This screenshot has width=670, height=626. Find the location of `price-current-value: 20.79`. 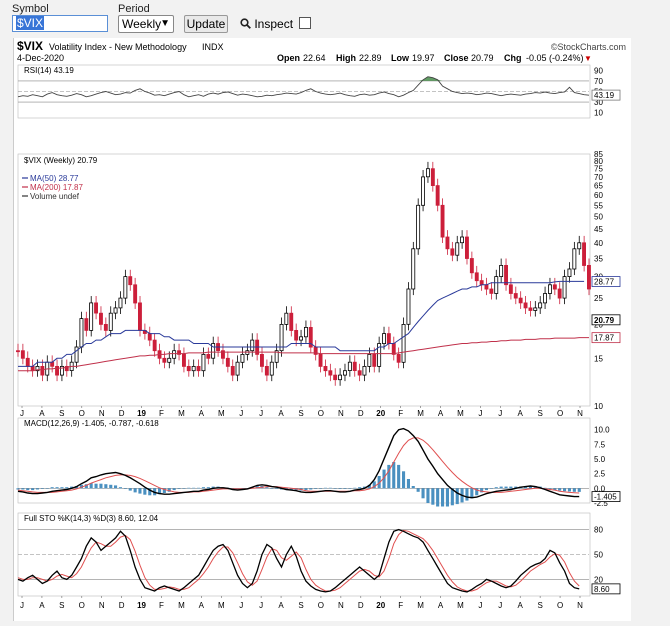

price-current-value: 20.79 is located at coordinates (604, 320).